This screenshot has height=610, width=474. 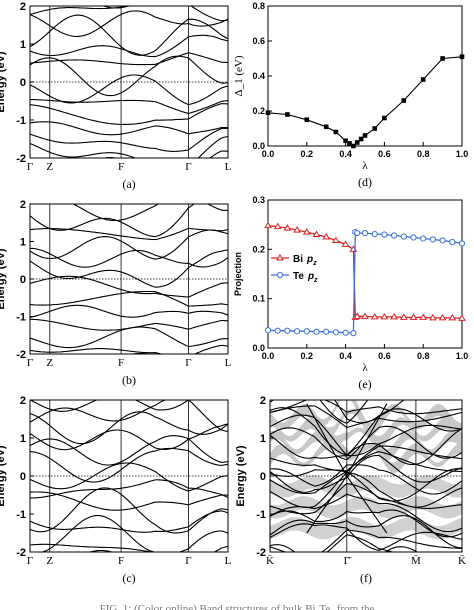 I want to click on panel-caption: (a), so click(x=128, y=184).